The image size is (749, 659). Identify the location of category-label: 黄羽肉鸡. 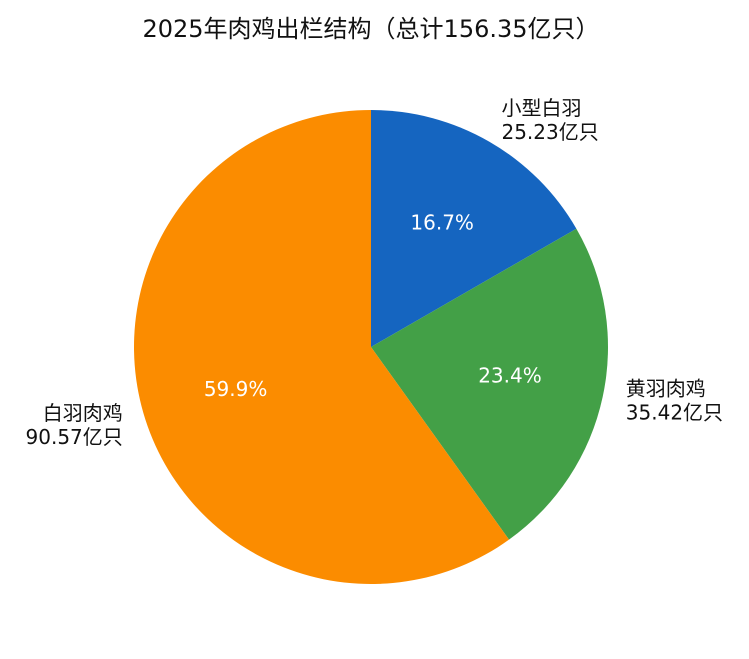
(666, 389).